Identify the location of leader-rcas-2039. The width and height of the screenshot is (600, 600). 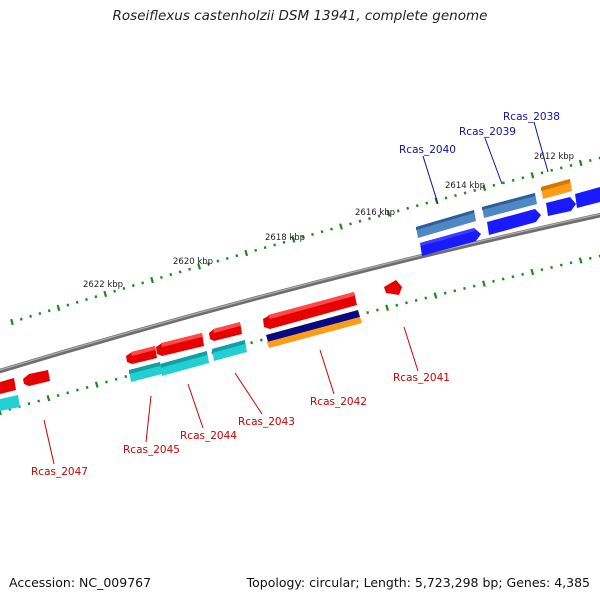
(493, 161).